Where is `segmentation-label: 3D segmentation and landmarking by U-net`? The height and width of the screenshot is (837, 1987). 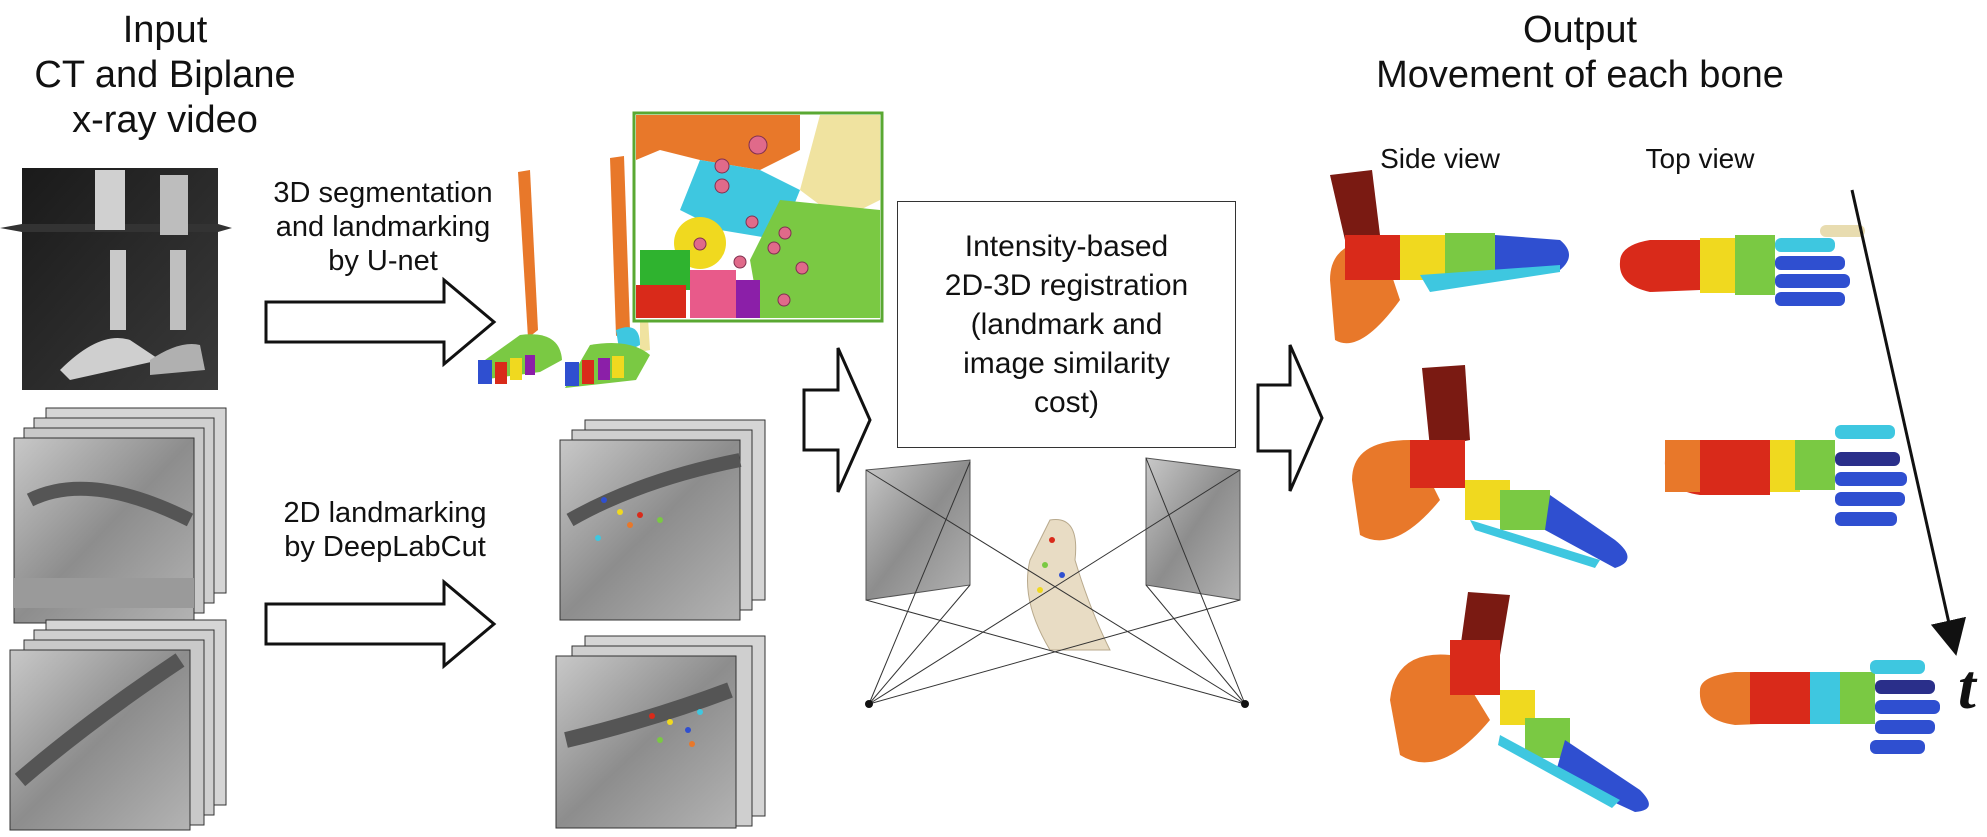
segmentation-label: 3D segmentation and landmarking by U-net is located at coordinates (383, 227).